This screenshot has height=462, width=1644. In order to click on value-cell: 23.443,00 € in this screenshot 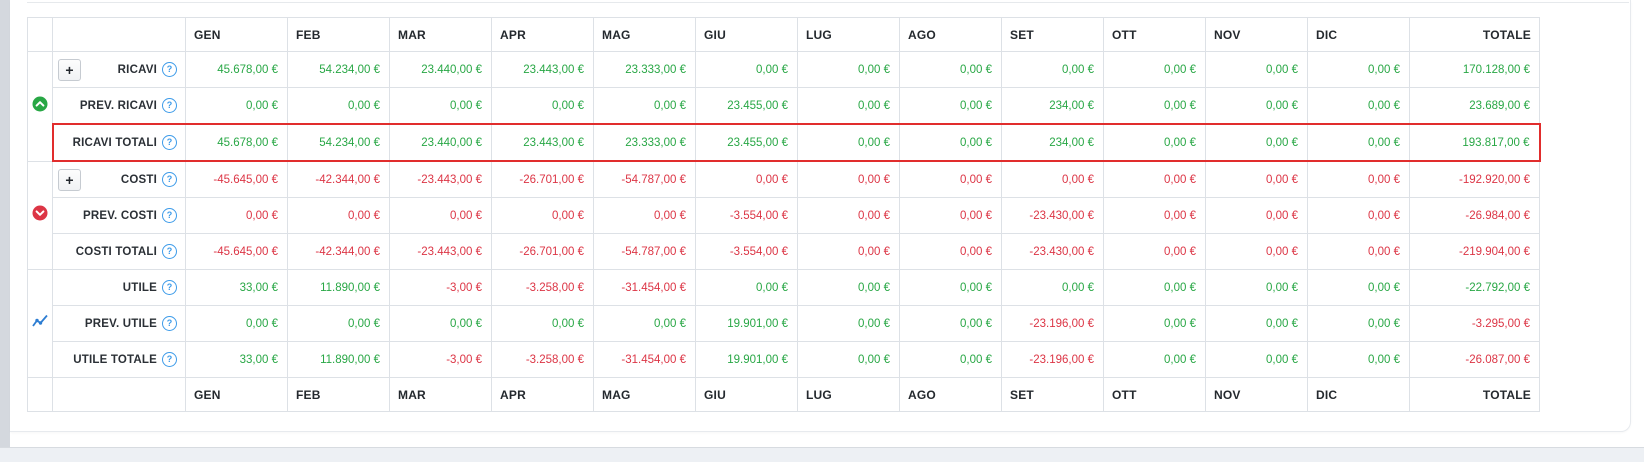, I will do `click(542, 142)`.